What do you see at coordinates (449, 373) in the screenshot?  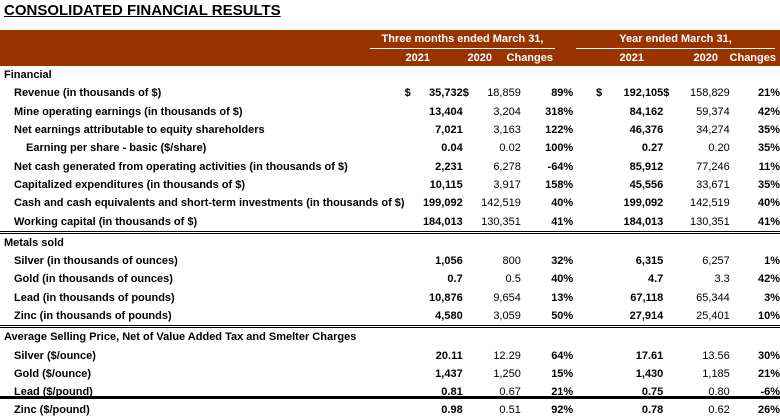 I see `value-3m-2021: 1,437` at bounding box center [449, 373].